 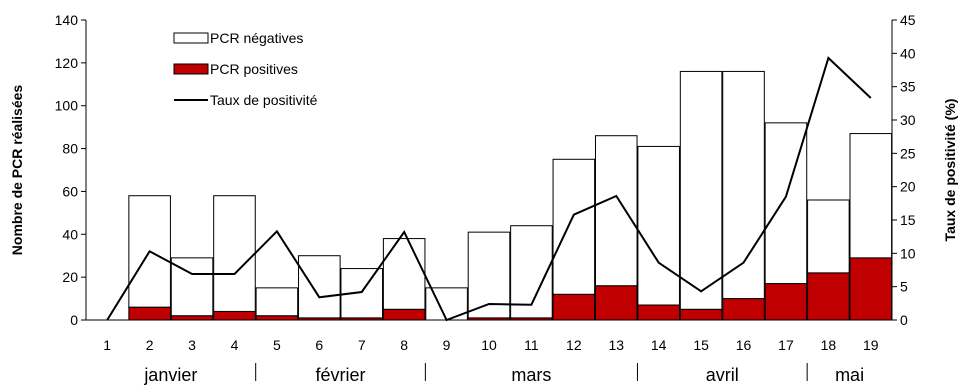 I want to click on x-tick-label: 3, so click(x=192, y=345).